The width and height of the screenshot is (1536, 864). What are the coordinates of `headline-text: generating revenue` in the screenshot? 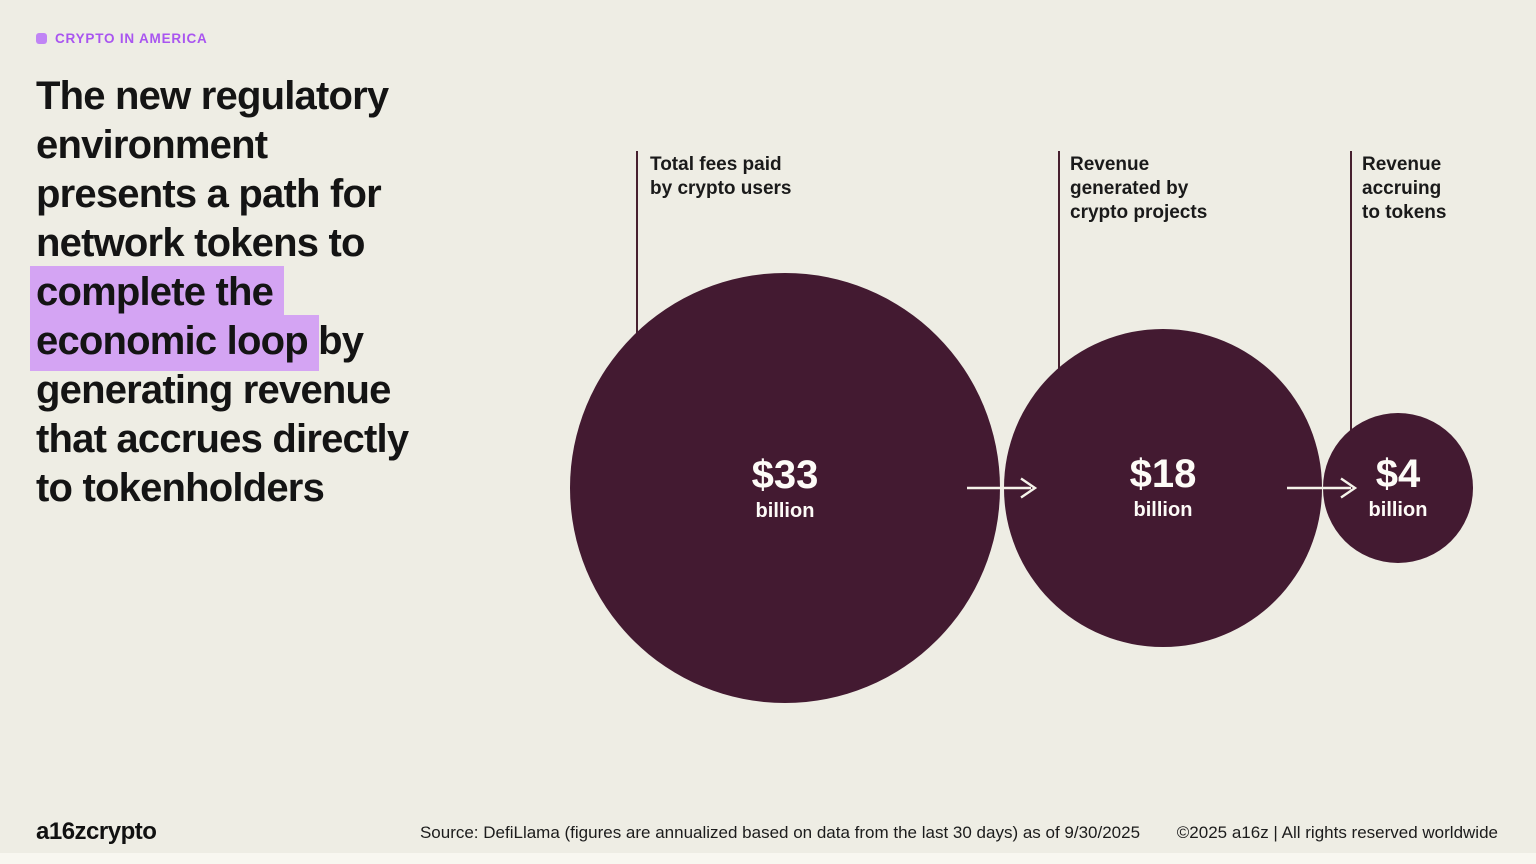 It's located at (213, 390).